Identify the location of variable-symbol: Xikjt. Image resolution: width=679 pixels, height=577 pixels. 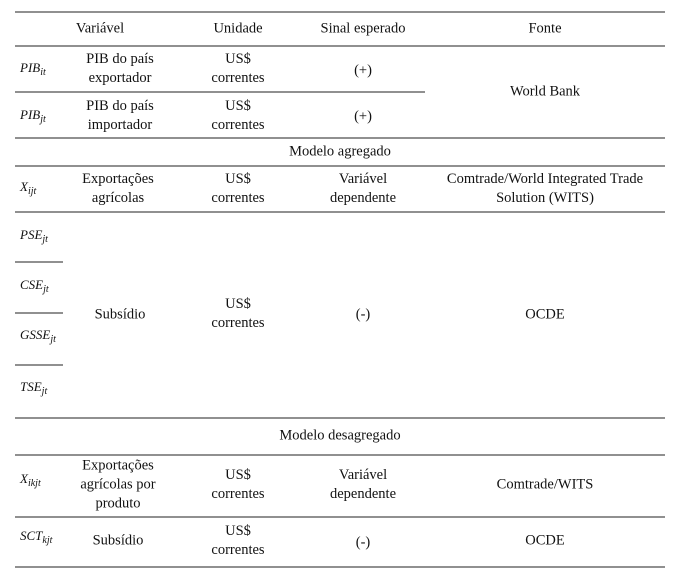
(30, 480).